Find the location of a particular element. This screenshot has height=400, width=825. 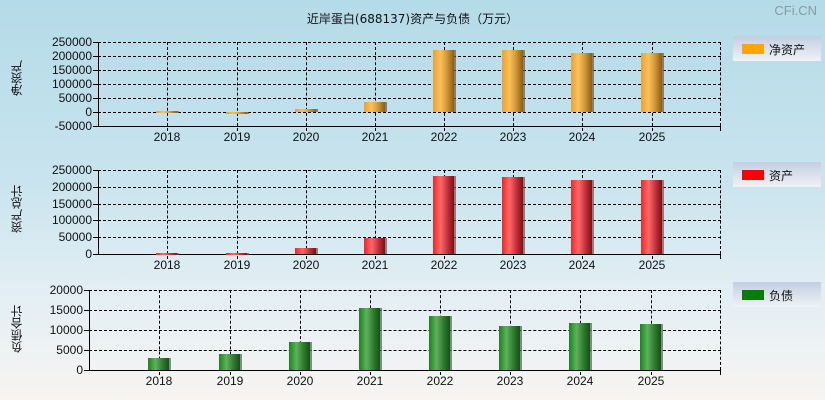

net-assets-legend: 净资产 is located at coordinates (777, 48).